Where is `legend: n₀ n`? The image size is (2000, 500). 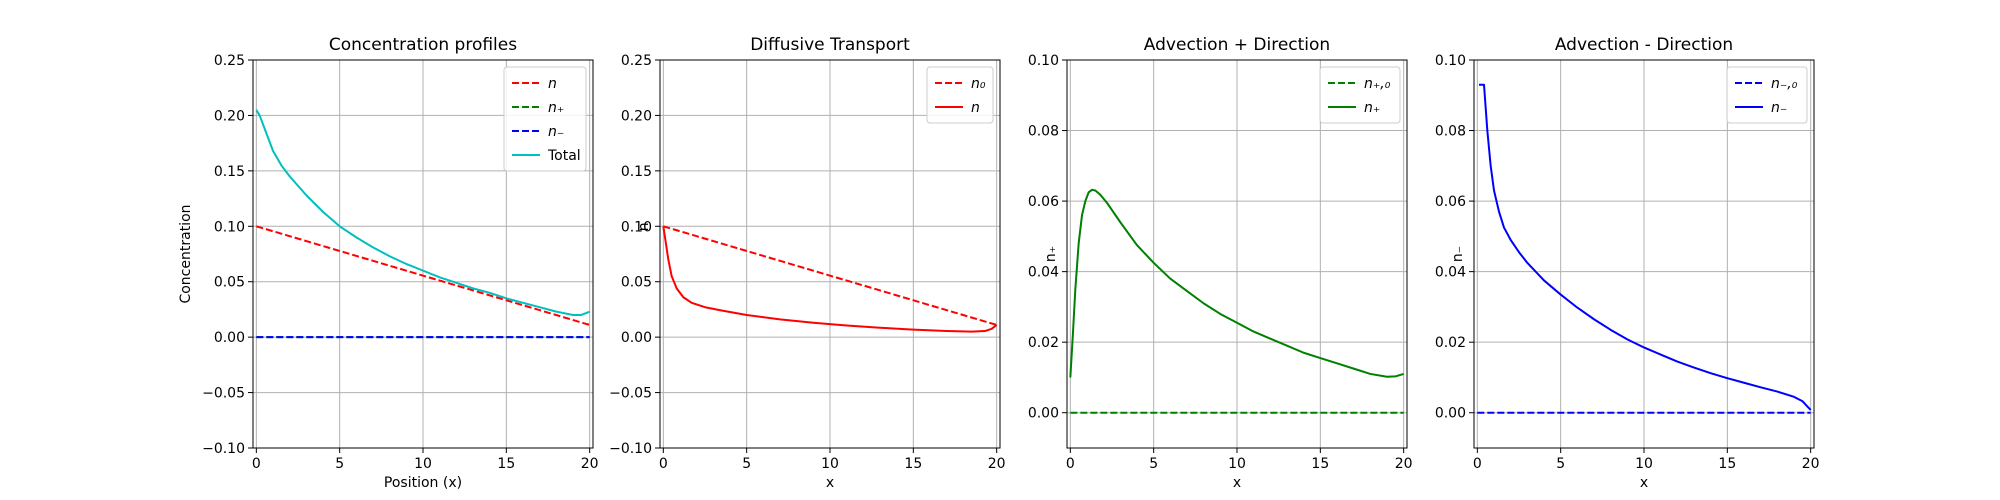
legend: n₀ n is located at coordinates (960, 95).